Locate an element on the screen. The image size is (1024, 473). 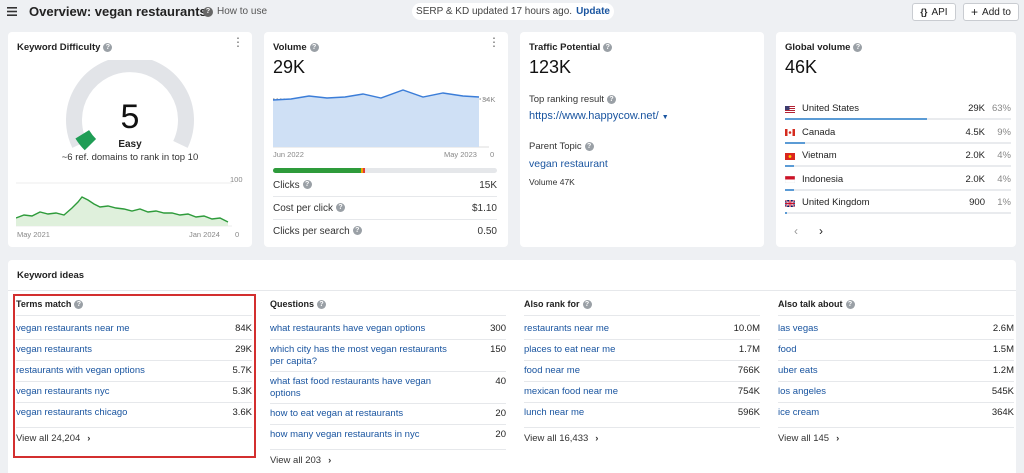
clicks-label: Clicks is located at coordinates (286, 185).